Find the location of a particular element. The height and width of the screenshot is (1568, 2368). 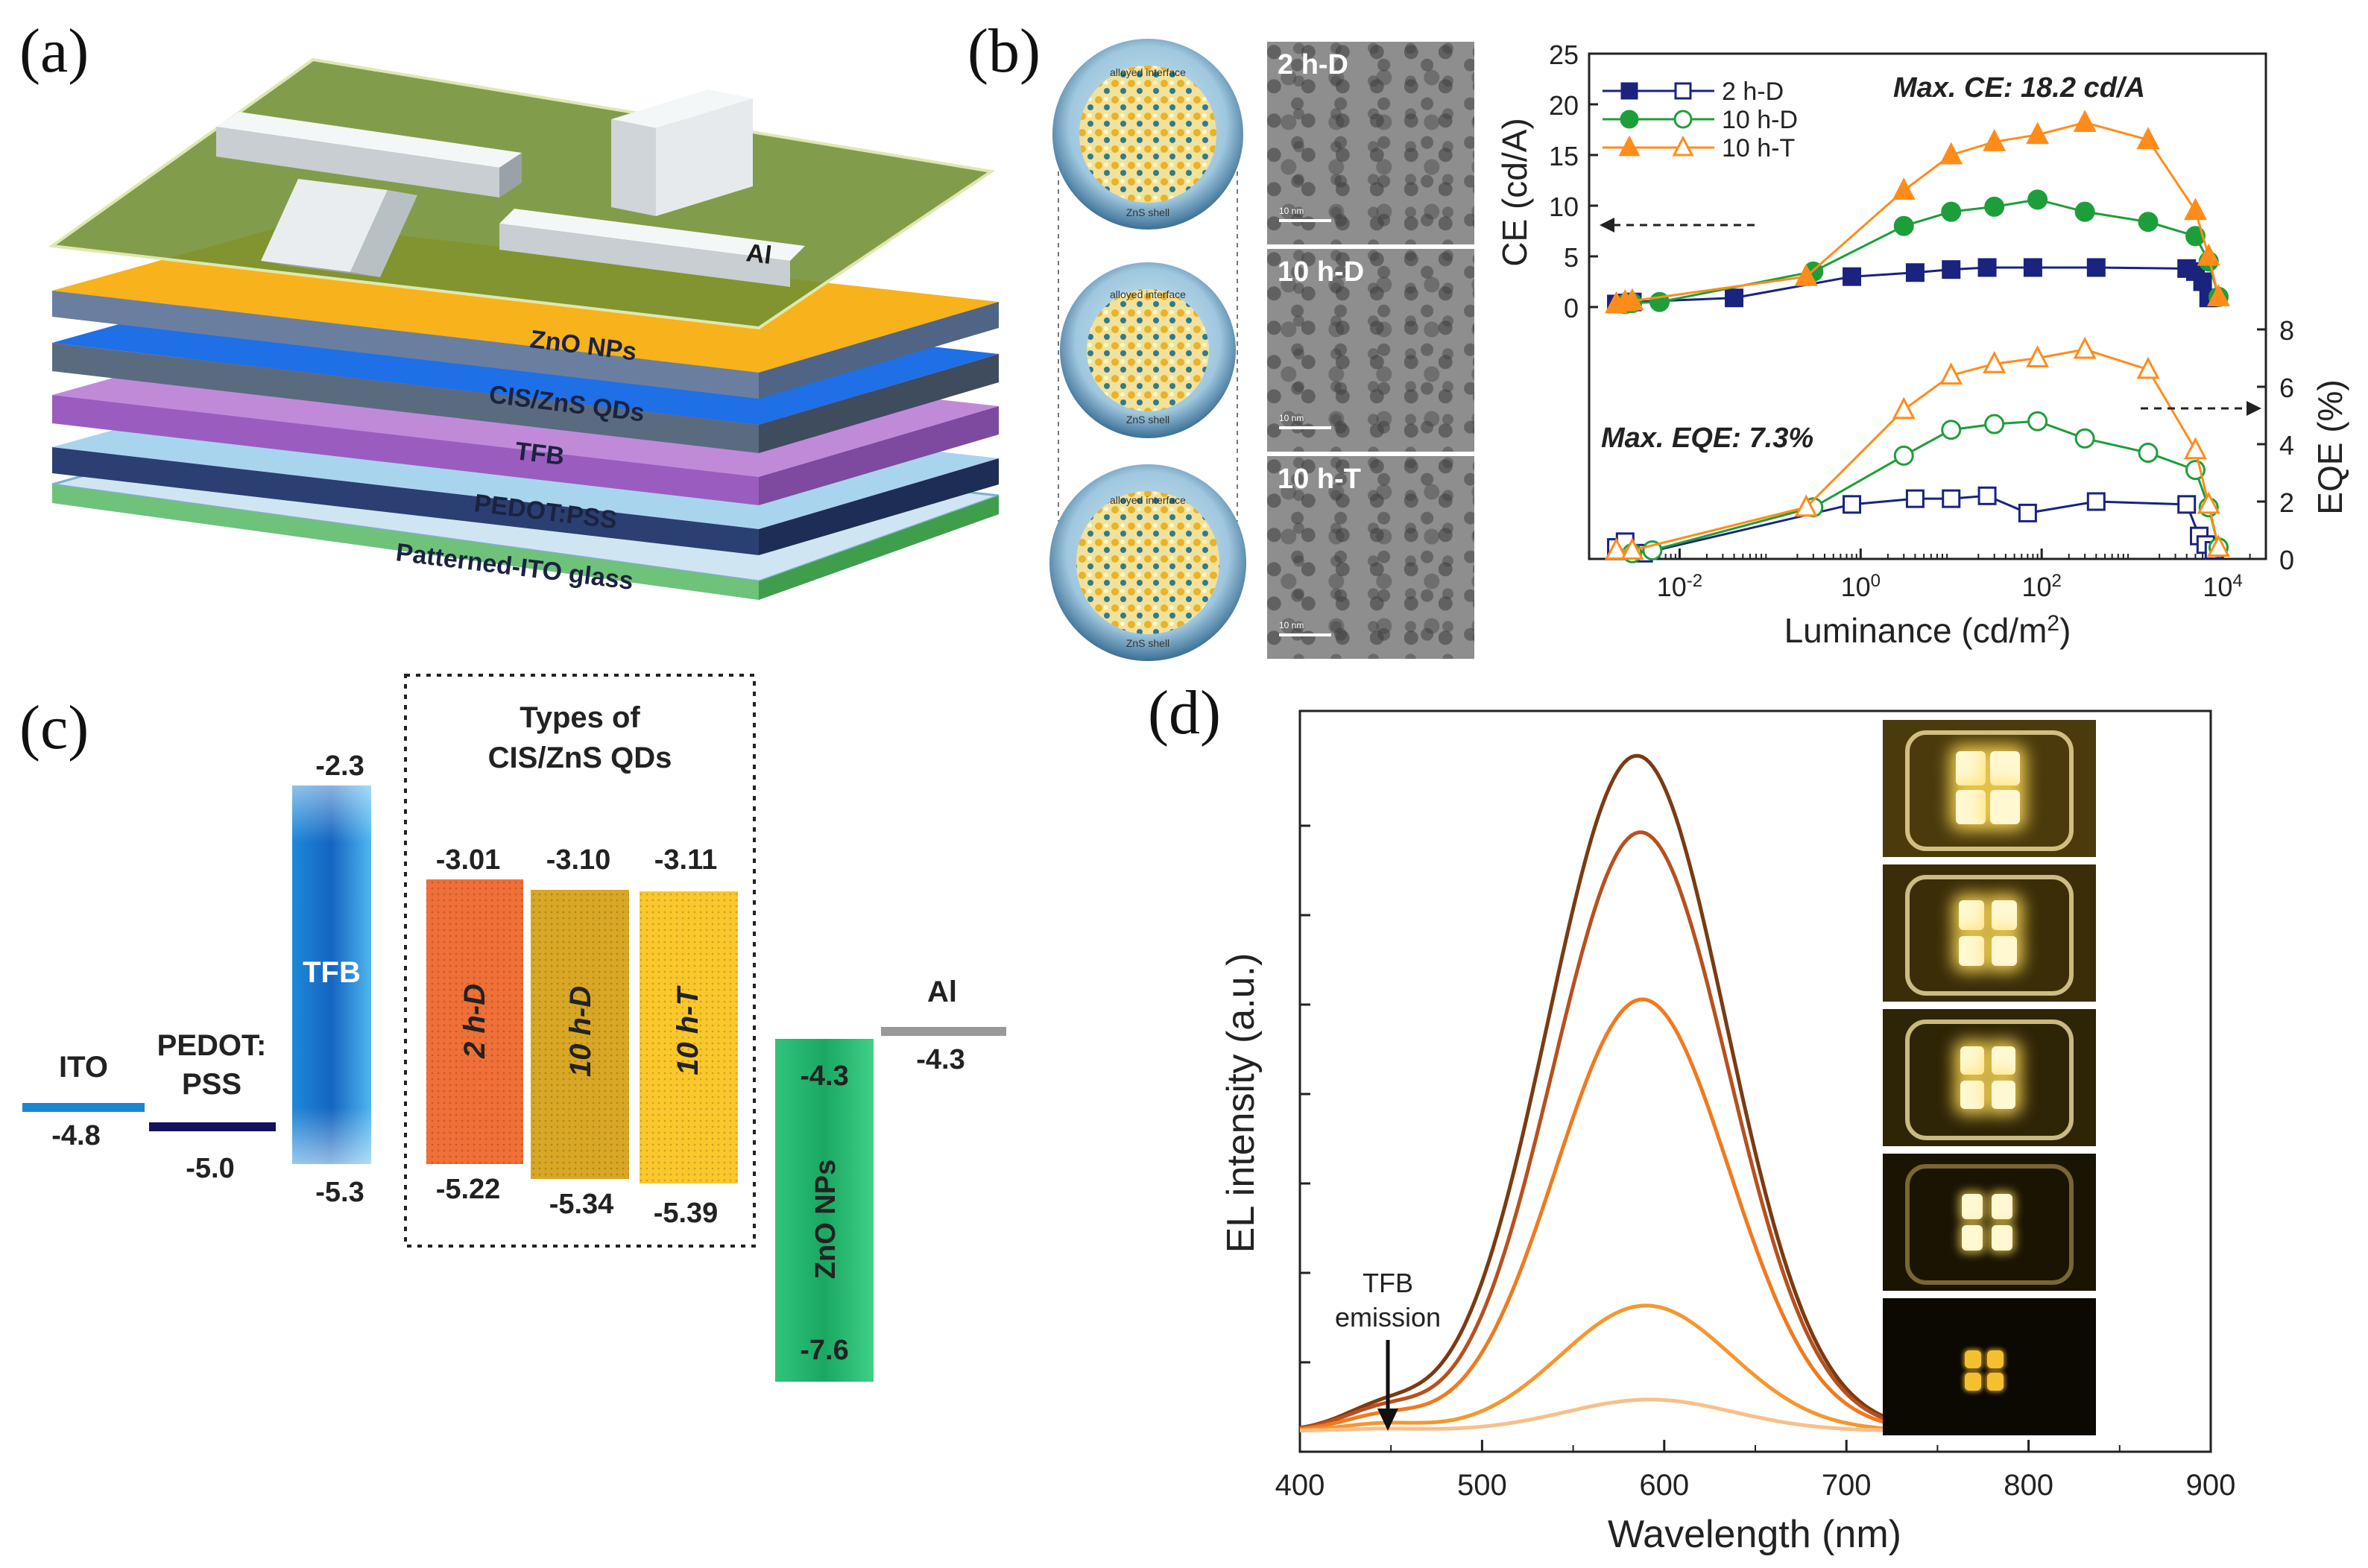

eqe-tick-label: 0 is located at coordinates (2286, 560).